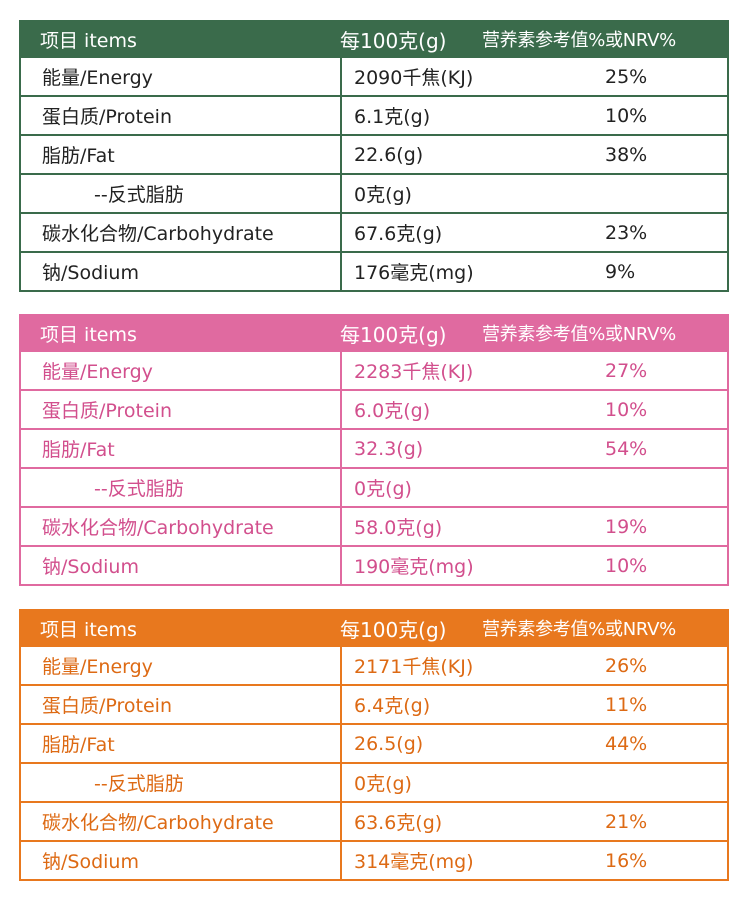 The height and width of the screenshot is (900, 750). I want to click on row-value: 190毫克(mg), so click(414, 567).